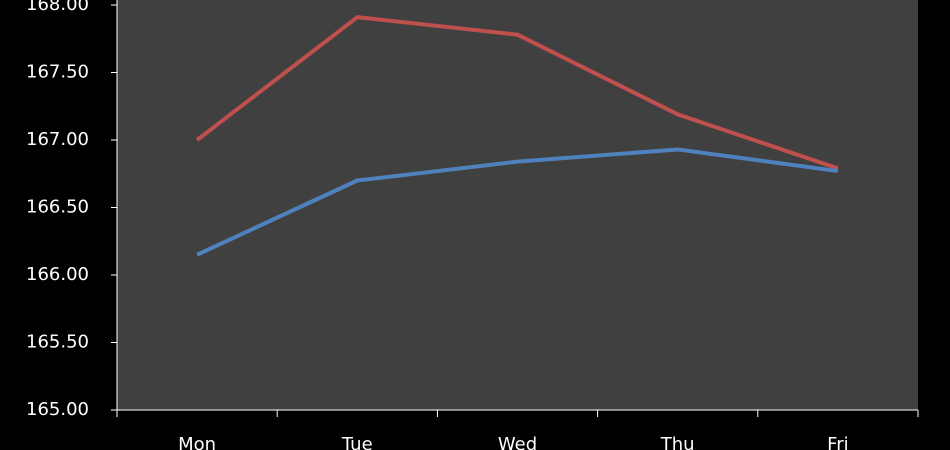 The height and width of the screenshot is (450, 950). I want to click on x-tick-label: Tue, so click(357, 442).